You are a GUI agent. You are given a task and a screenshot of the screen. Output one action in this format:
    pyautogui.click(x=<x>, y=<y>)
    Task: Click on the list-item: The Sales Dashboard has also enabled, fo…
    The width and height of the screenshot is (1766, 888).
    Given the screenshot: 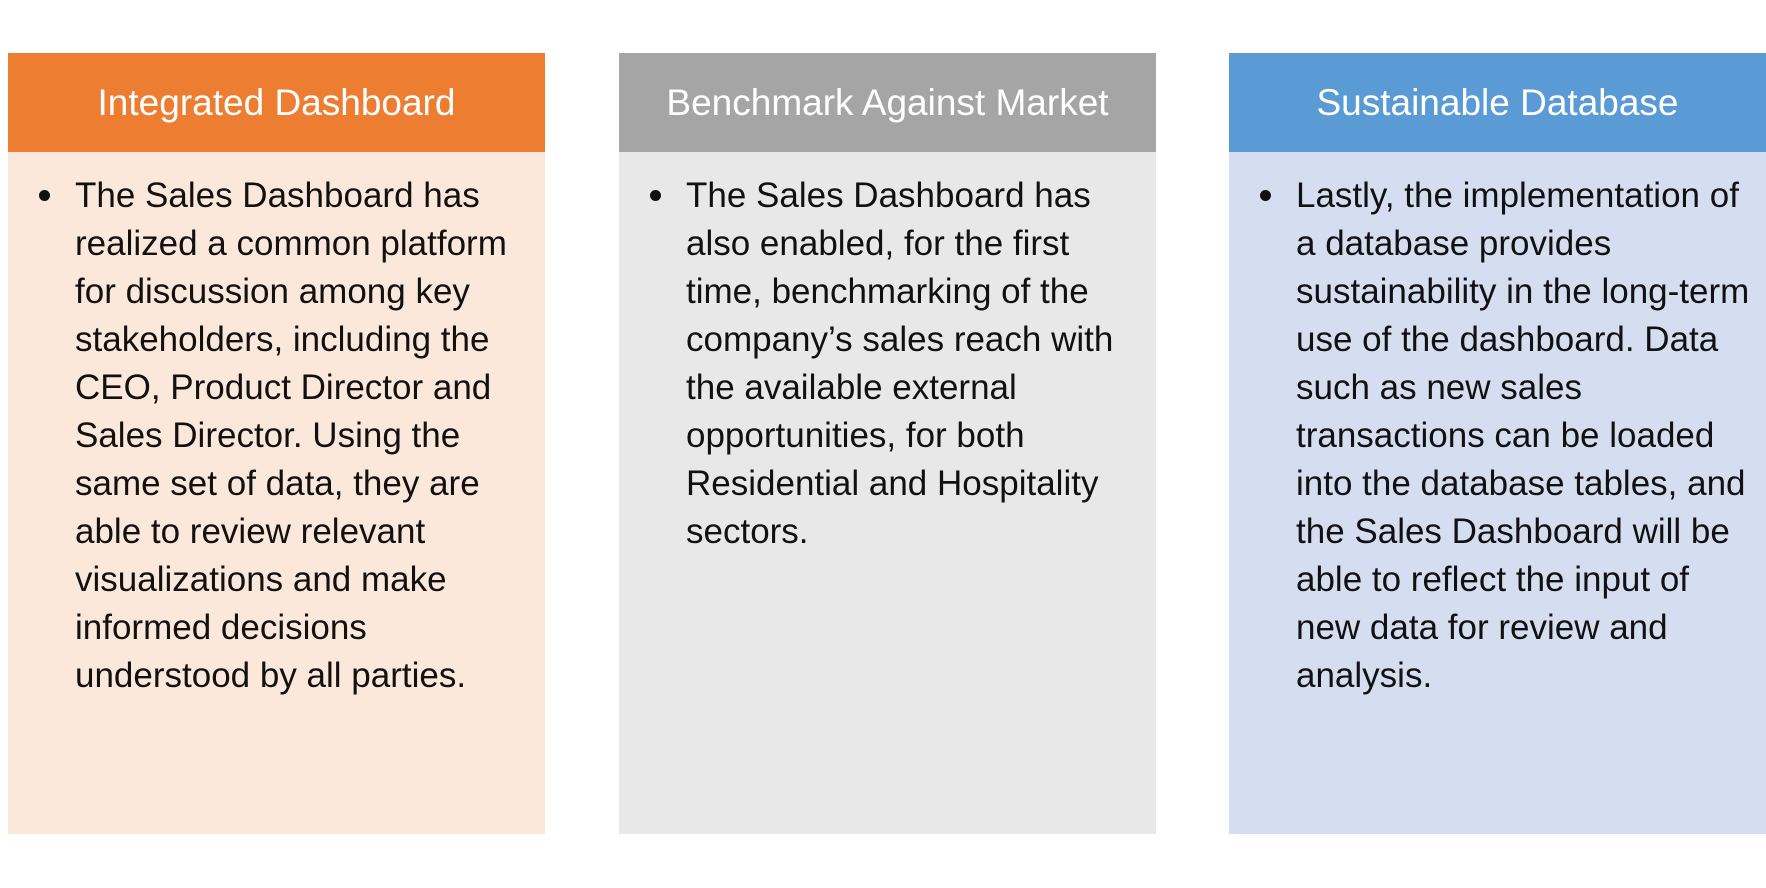 What is the action you would take?
    pyautogui.click(x=891, y=364)
    